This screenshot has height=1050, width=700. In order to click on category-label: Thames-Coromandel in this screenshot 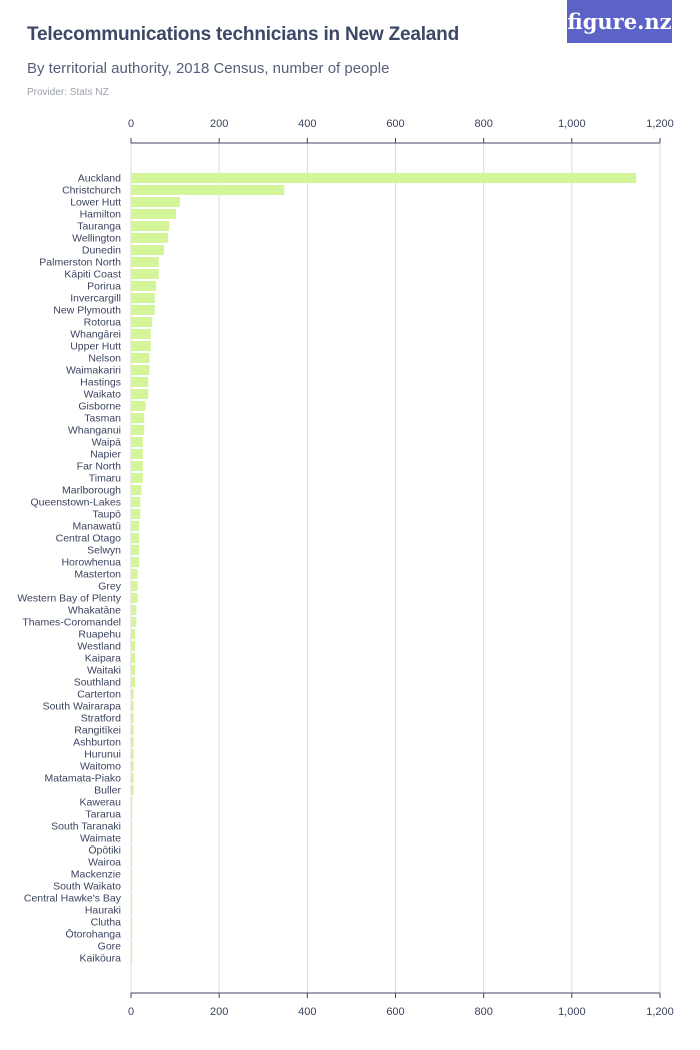, I will do `click(71, 623)`.